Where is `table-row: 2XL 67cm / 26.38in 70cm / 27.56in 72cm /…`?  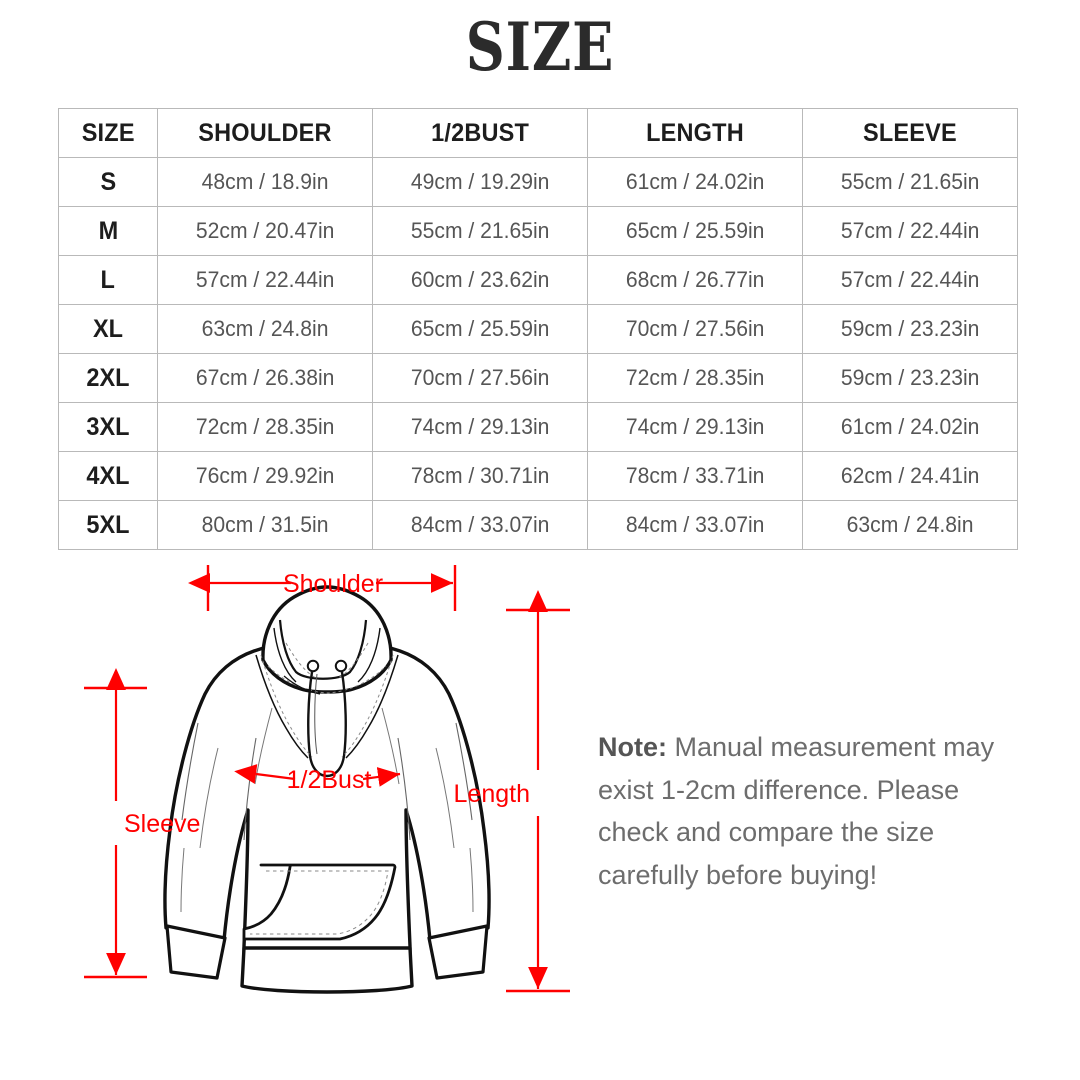
table-row: 2XL 67cm / 26.38in 70cm / 27.56in 72cm /… is located at coordinates (538, 378).